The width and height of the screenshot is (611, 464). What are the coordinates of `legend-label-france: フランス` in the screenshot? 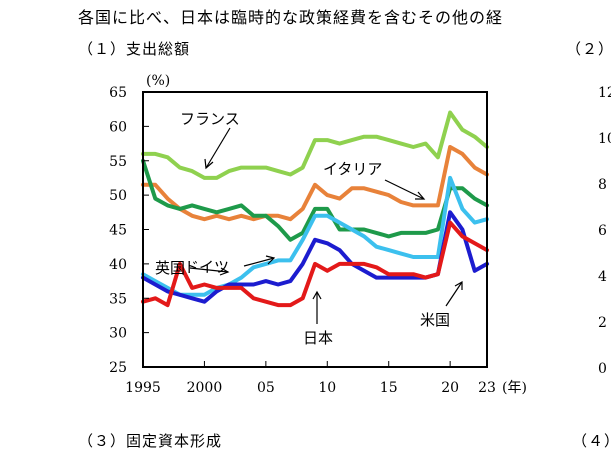 It's located at (210, 119).